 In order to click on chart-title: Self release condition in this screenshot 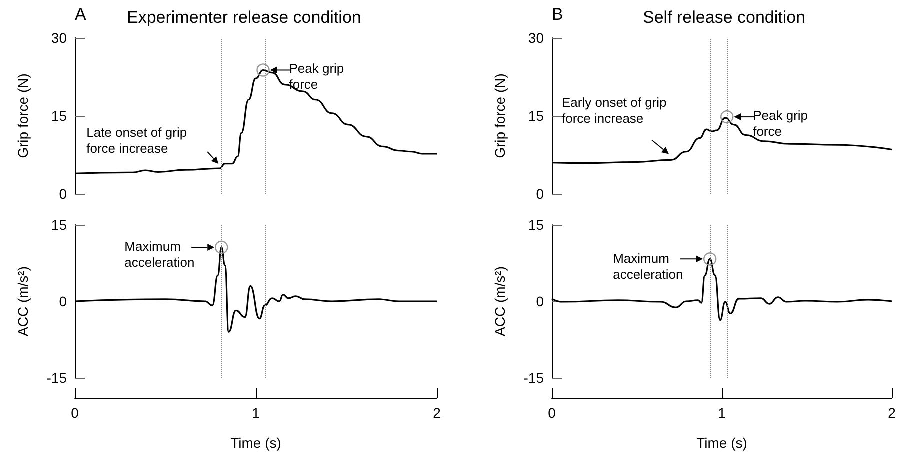, I will do `click(724, 17)`.